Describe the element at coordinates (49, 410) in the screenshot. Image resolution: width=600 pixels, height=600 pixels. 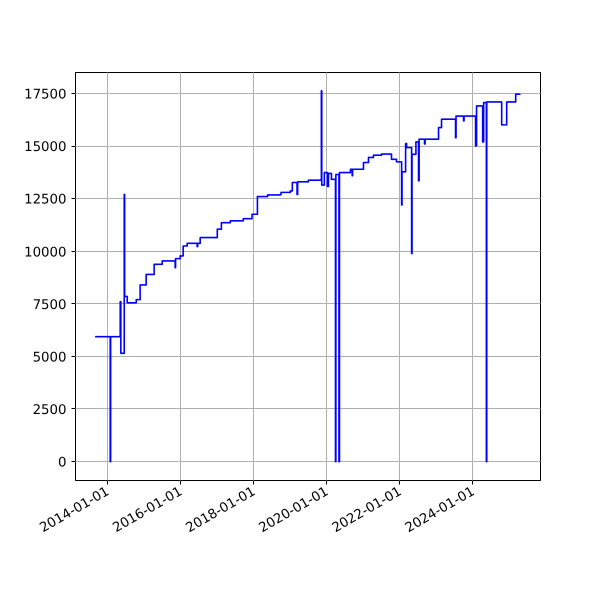
I see `y-tick-label: 2500` at that location.